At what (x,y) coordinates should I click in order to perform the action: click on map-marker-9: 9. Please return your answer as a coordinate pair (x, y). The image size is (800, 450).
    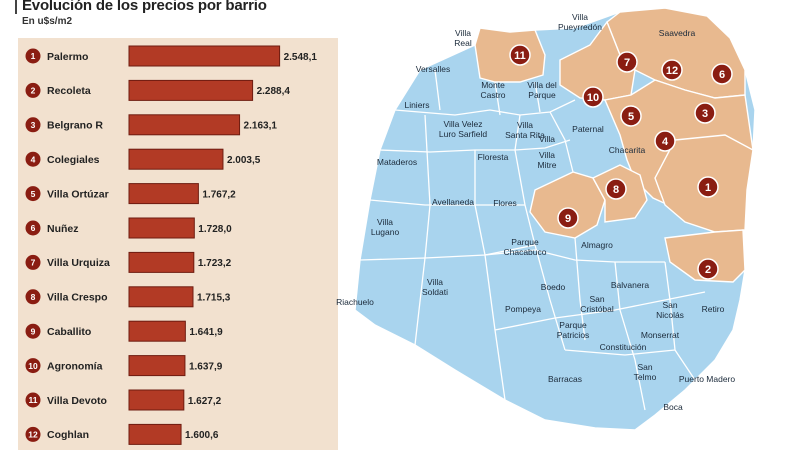
    Looking at the image, I should click on (568, 218).